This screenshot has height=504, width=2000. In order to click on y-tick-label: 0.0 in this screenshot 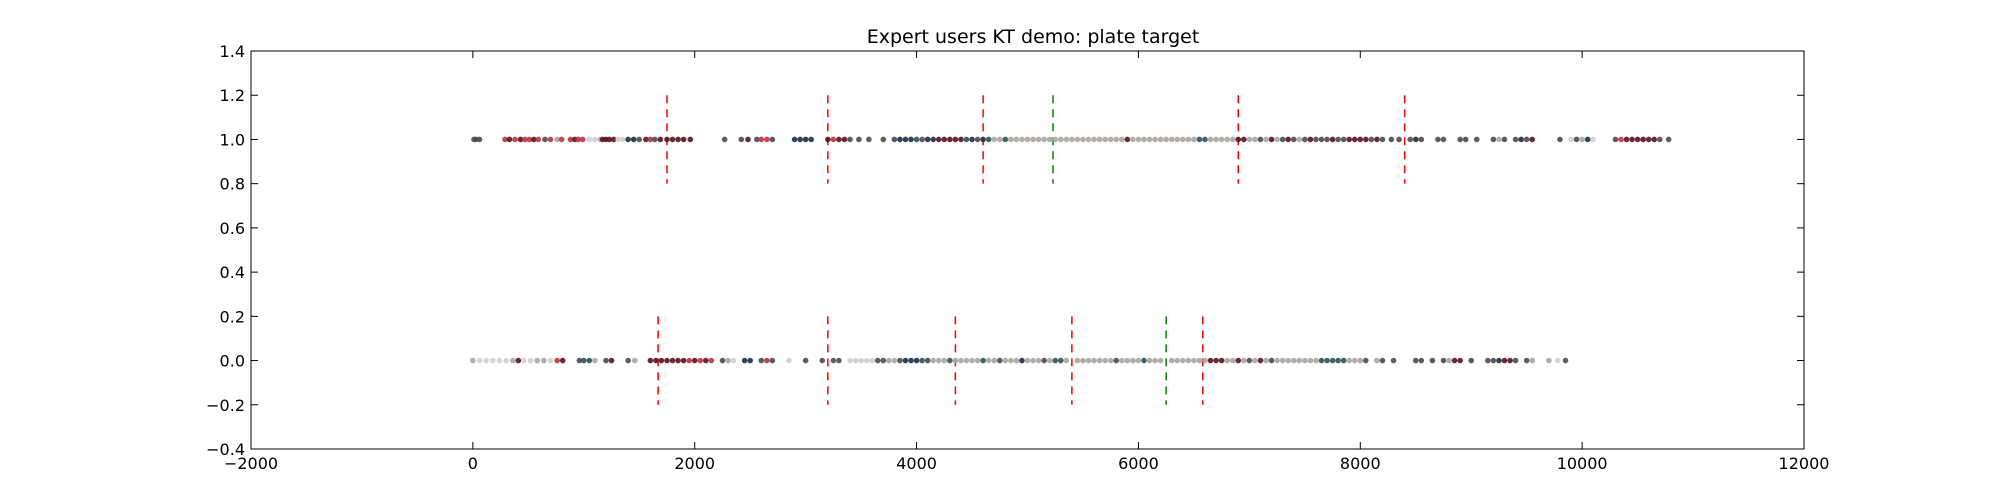, I will do `click(232, 361)`.